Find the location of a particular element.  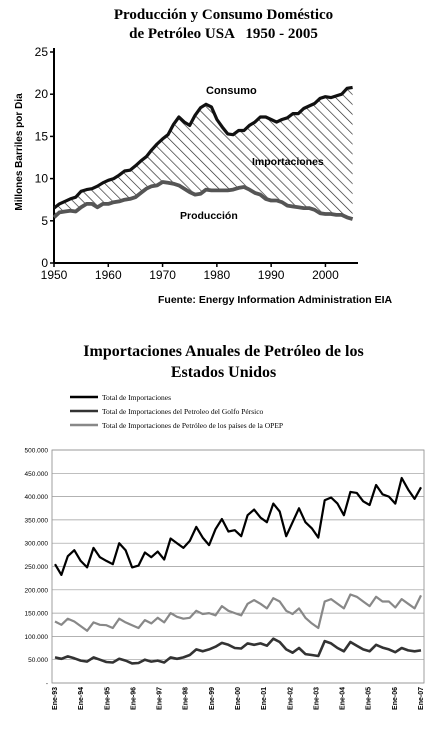

chart2-legend-label: Total de Importaciones is located at coordinates (136, 397).